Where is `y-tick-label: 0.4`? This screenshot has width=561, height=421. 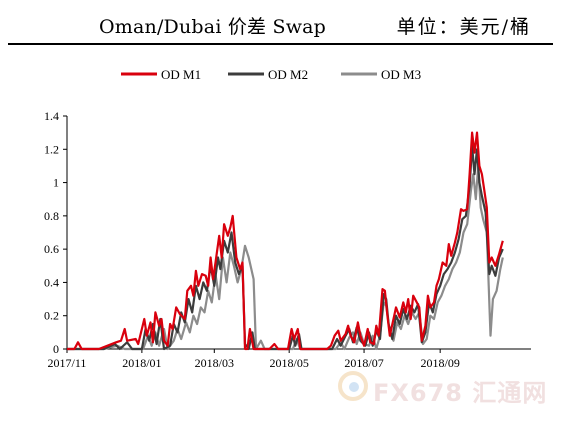 y-tick-label: 0.4 is located at coordinates (51, 282).